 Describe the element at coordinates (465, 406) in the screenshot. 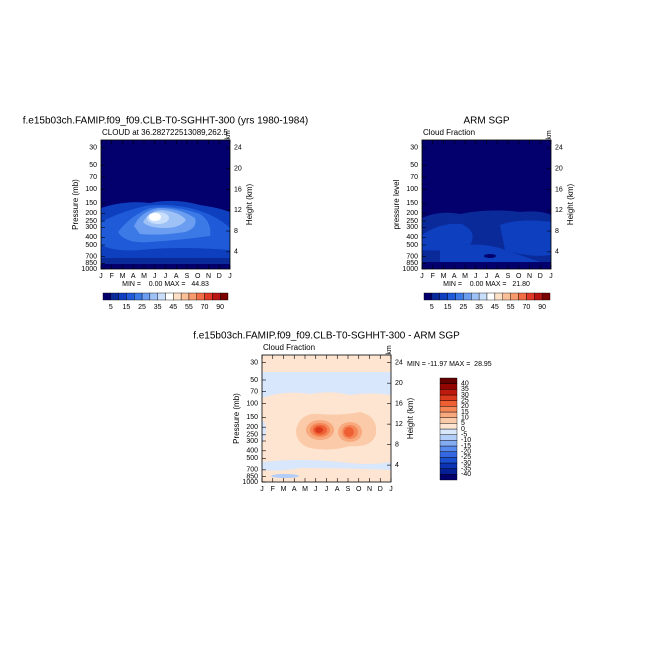

I see `colorbar-label: 20` at that location.